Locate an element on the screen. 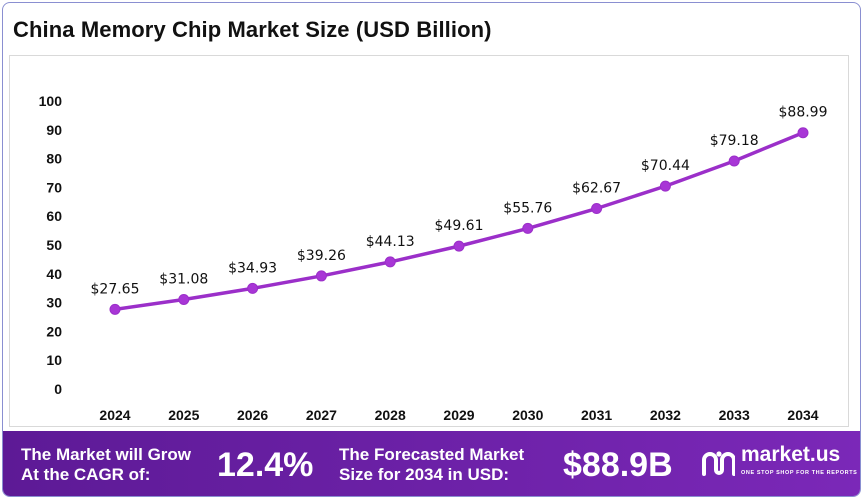 This screenshot has height=501, width=865. x-tick-label: 2025 is located at coordinates (183, 415).